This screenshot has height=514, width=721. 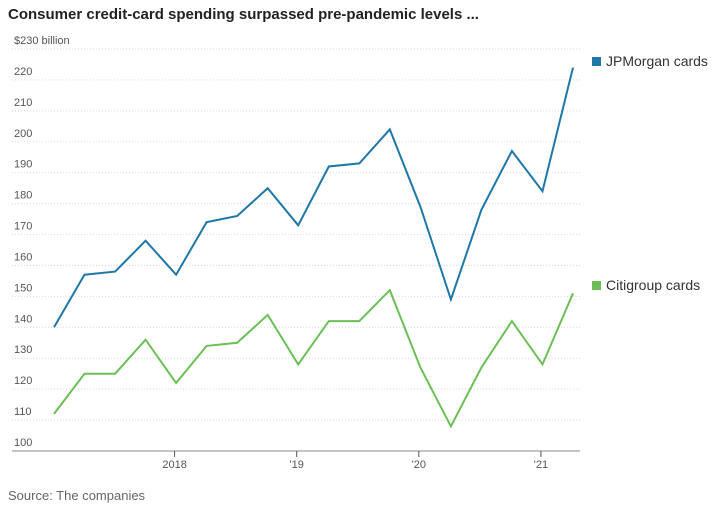 What do you see at coordinates (42, 41) in the screenshot?
I see `y-tick-label: $230 billion` at bounding box center [42, 41].